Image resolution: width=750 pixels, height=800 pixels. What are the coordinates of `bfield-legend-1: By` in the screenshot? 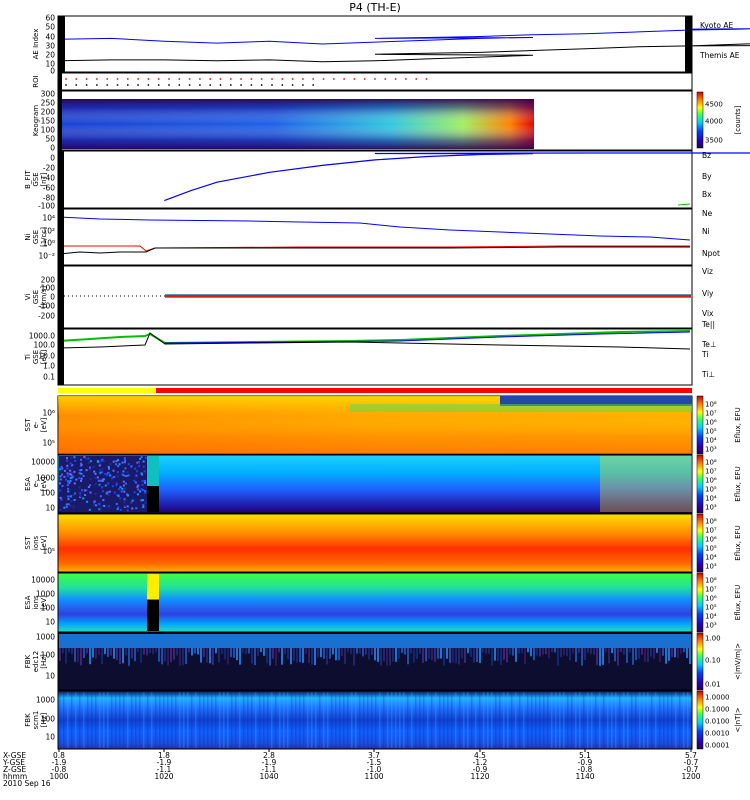 It's located at (707, 176).